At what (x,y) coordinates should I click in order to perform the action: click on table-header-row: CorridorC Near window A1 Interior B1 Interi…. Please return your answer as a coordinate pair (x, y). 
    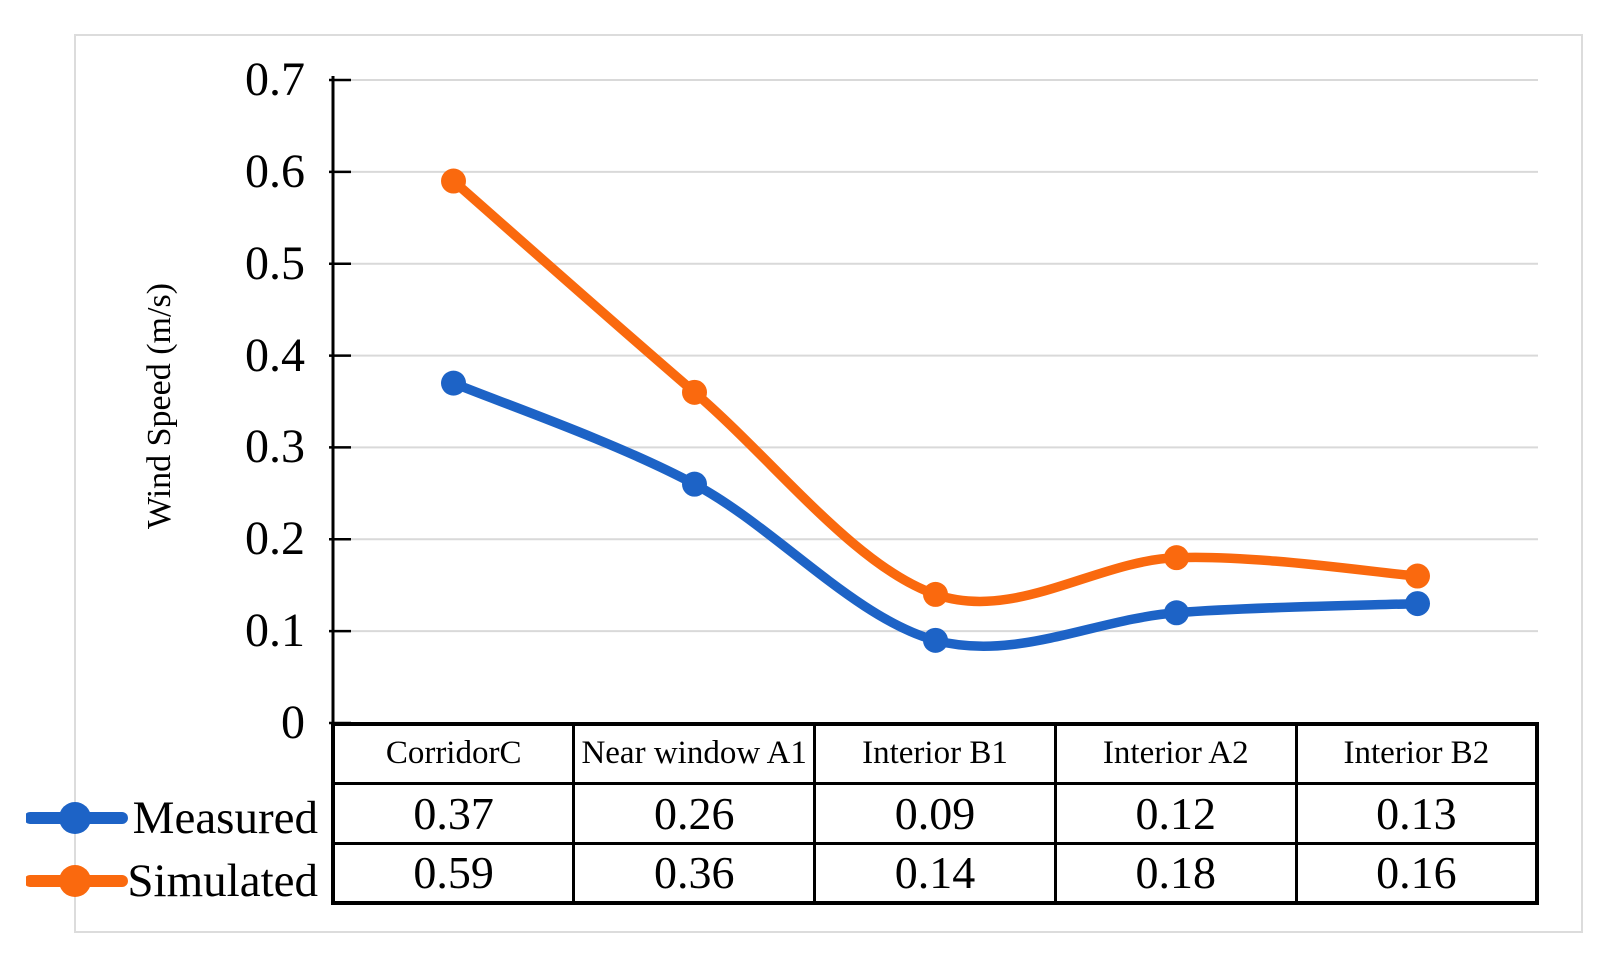
    Looking at the image, I should click on (935, 753).